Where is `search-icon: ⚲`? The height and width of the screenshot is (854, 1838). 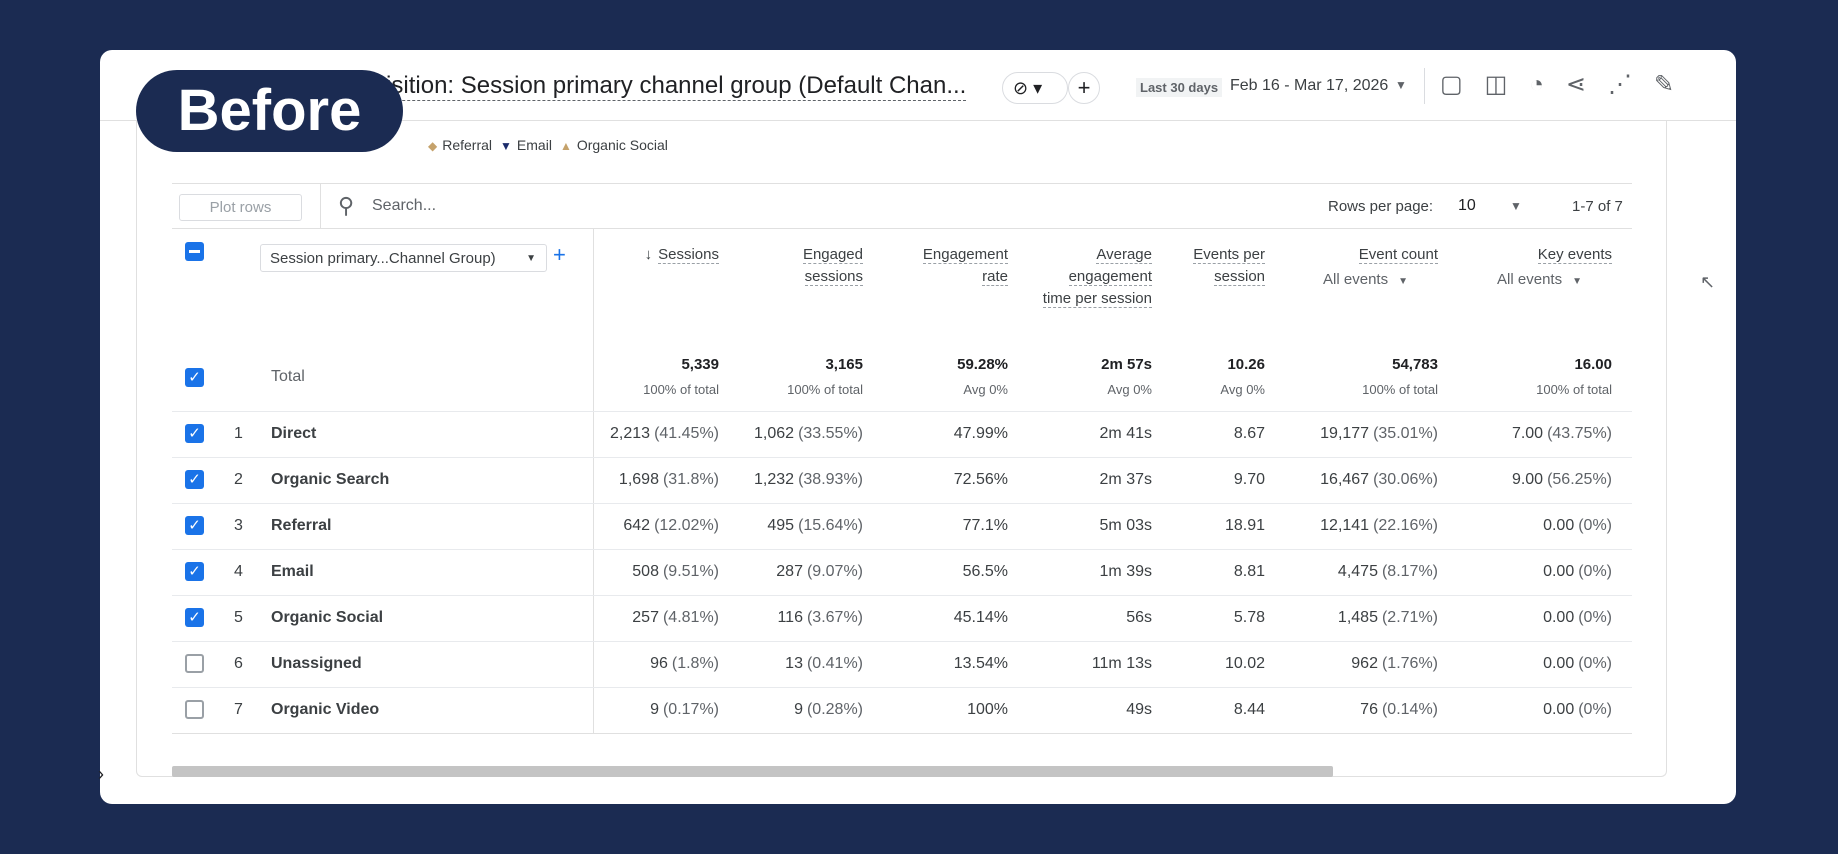 search-icon: ⚲ is located at coordinates (346, 205).